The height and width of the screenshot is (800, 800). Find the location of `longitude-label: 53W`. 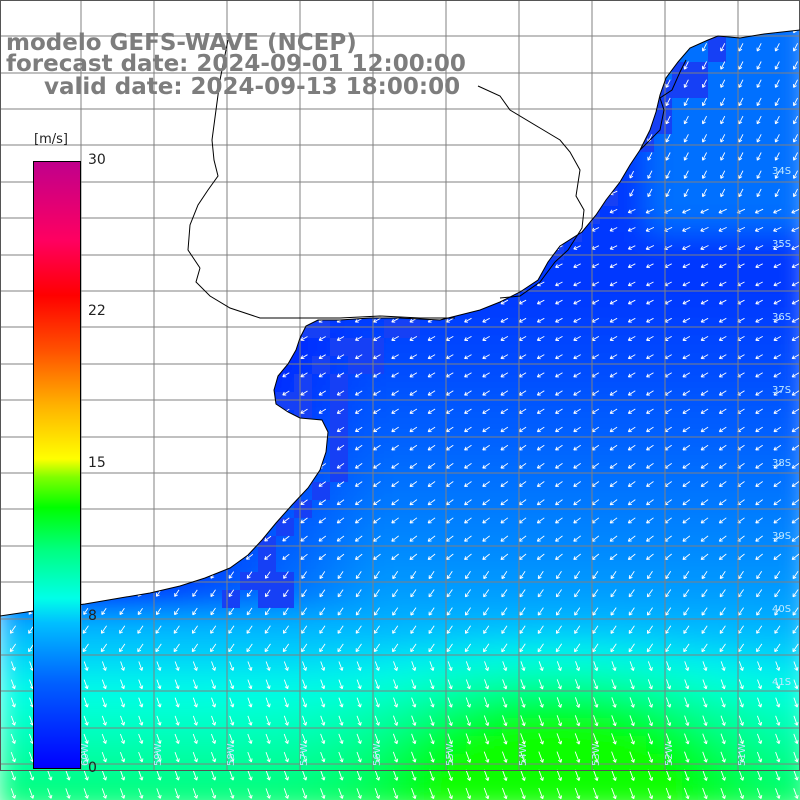

longitude-label: 53W is located at coordinates (596, 754).